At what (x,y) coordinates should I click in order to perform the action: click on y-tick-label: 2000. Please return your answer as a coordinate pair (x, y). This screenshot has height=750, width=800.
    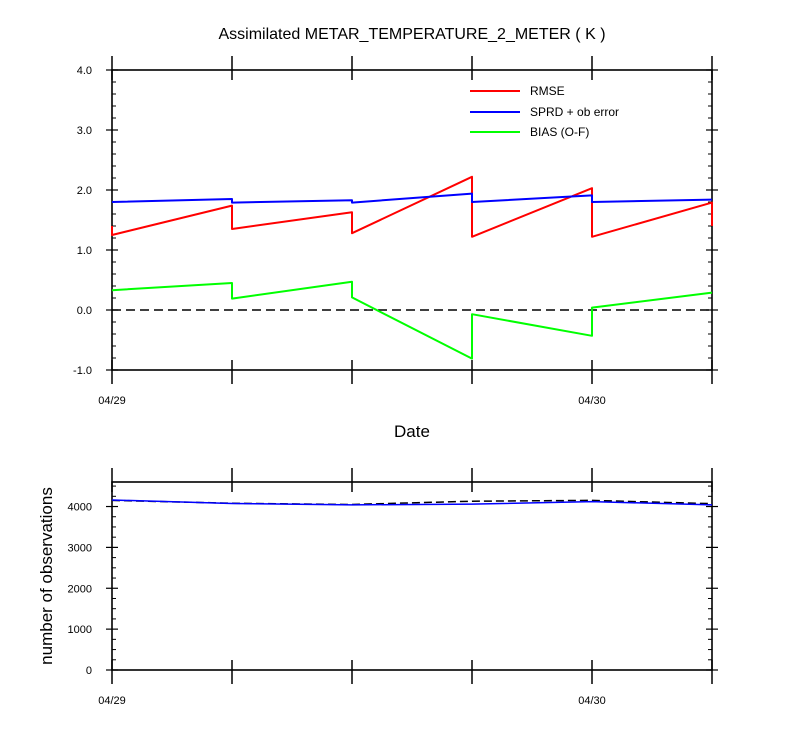
    Looking at the image, I should click on (80, 589).